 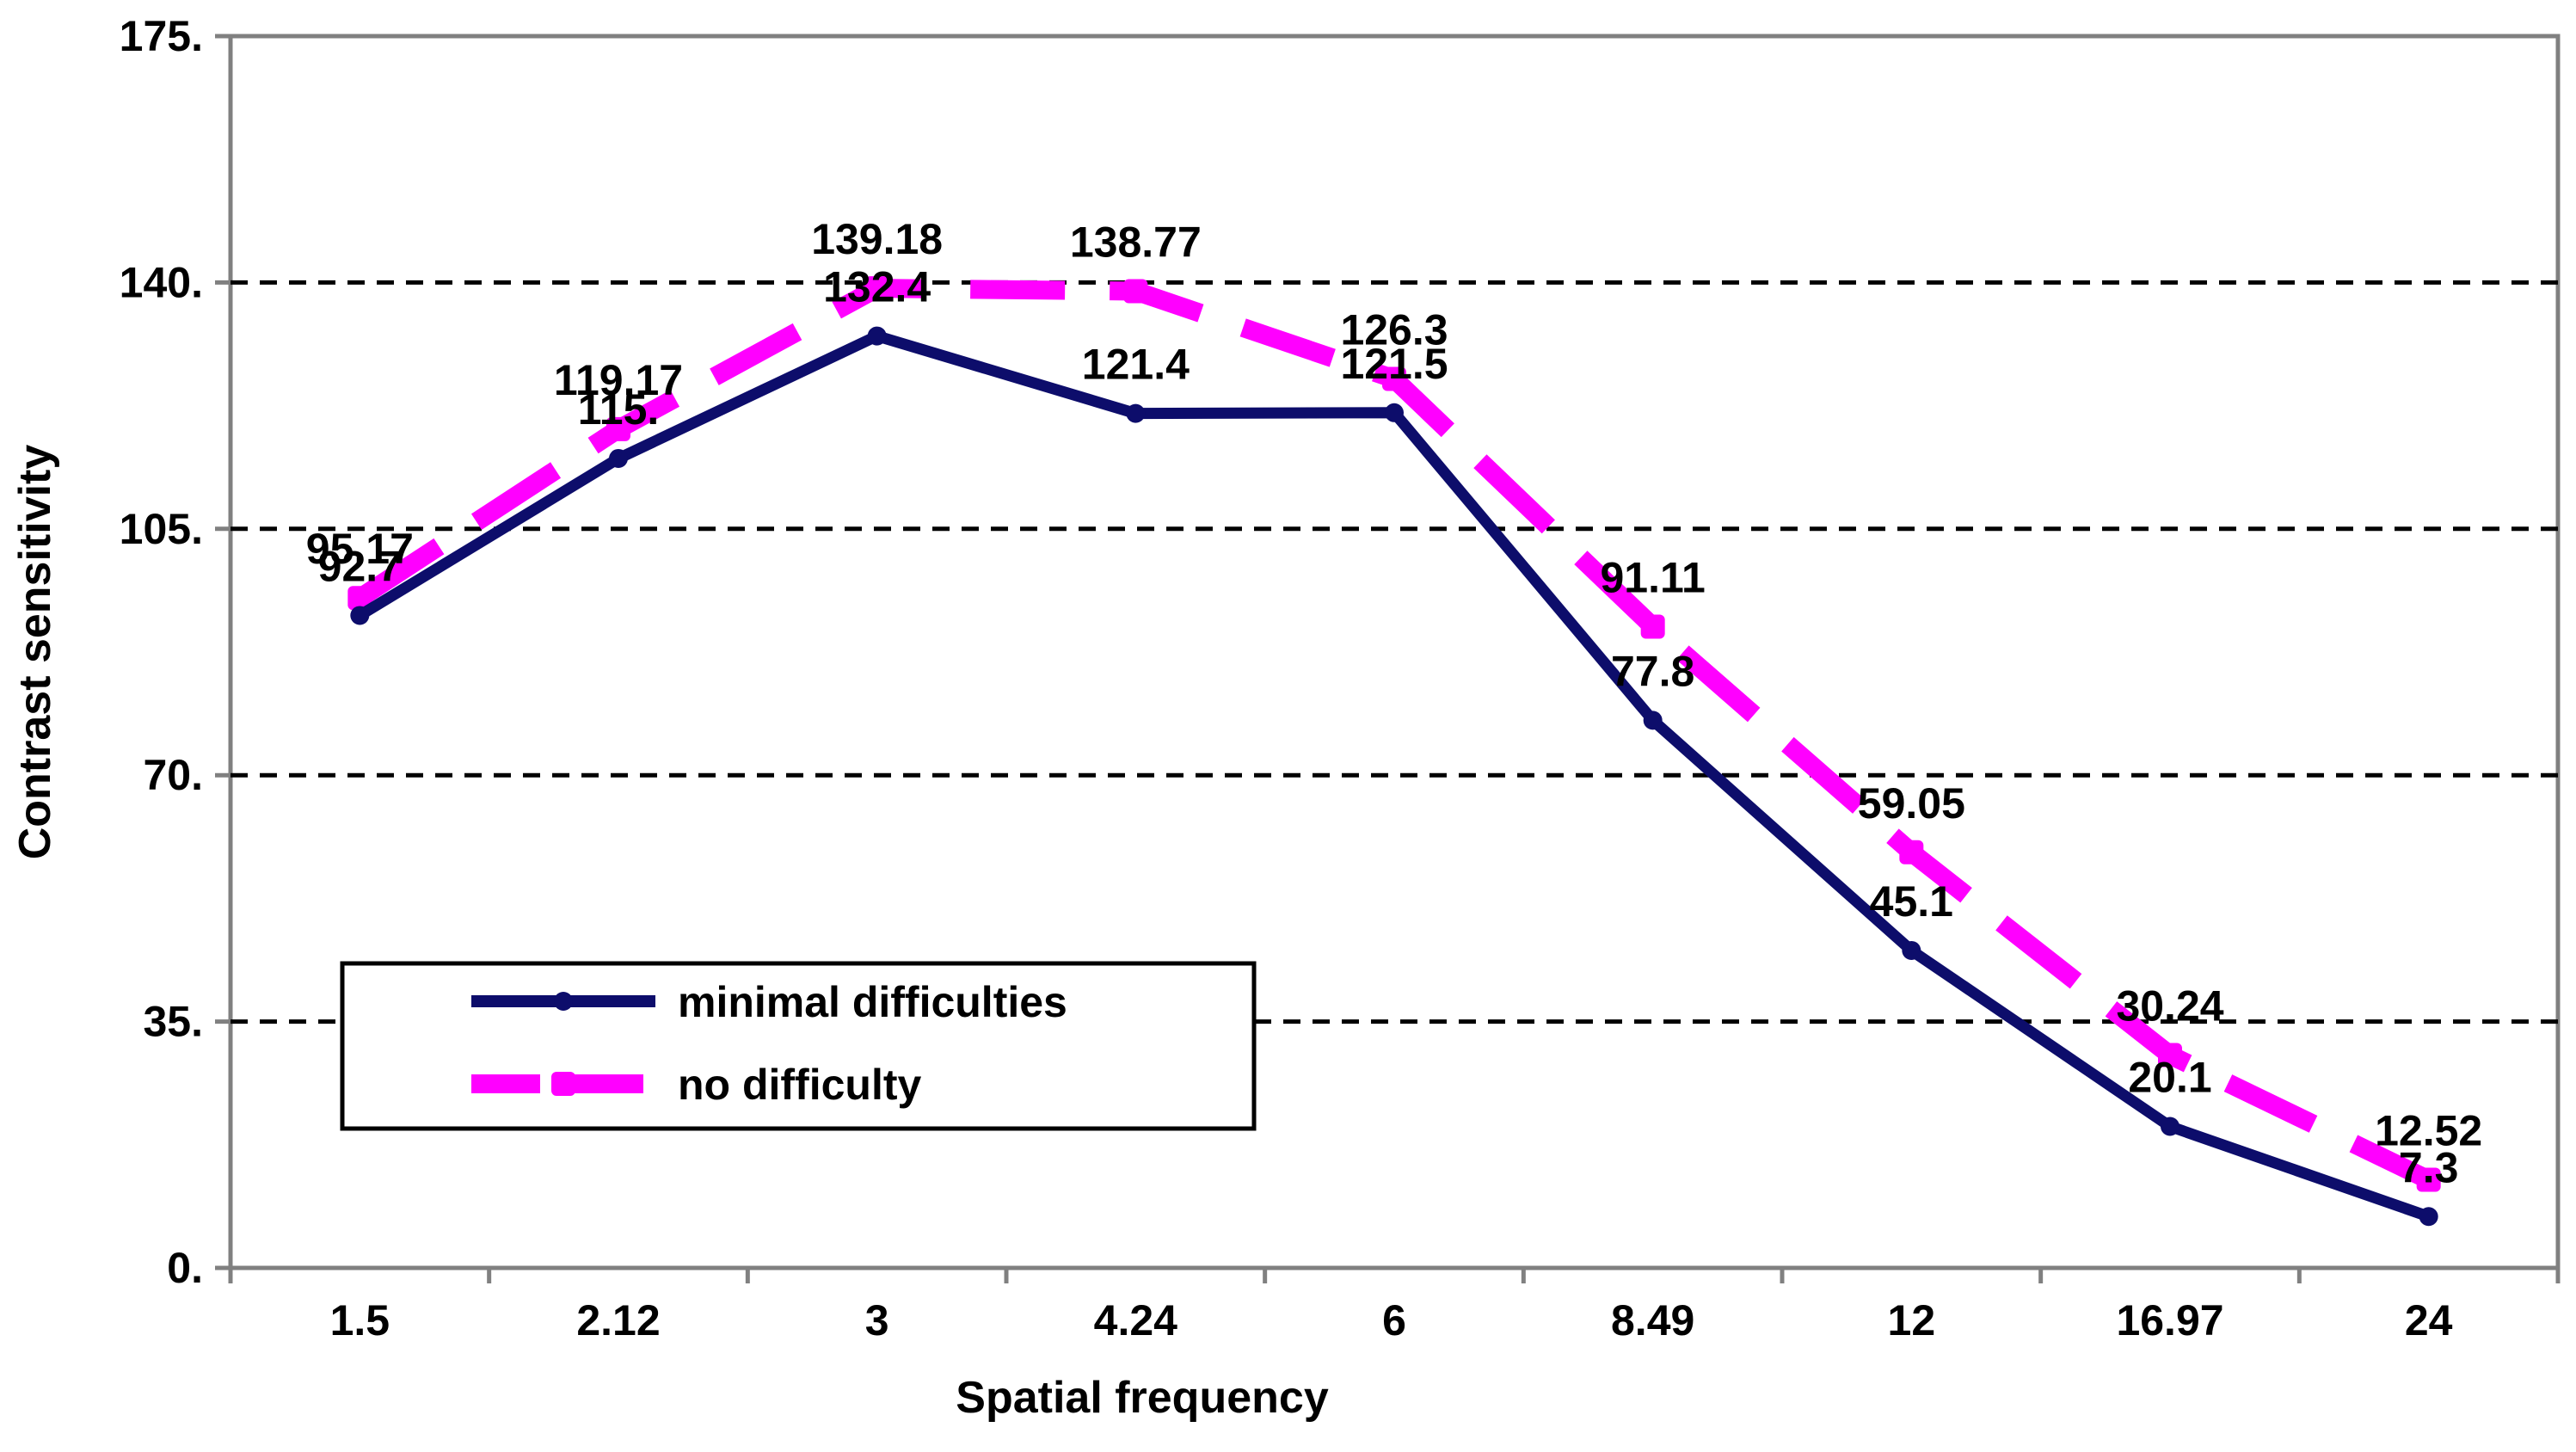 What do you see at coordinates (360, 566) in the screenshot?
I see `data-label-minimal-difficulties: 92.7` at bounding box center [360, 566].